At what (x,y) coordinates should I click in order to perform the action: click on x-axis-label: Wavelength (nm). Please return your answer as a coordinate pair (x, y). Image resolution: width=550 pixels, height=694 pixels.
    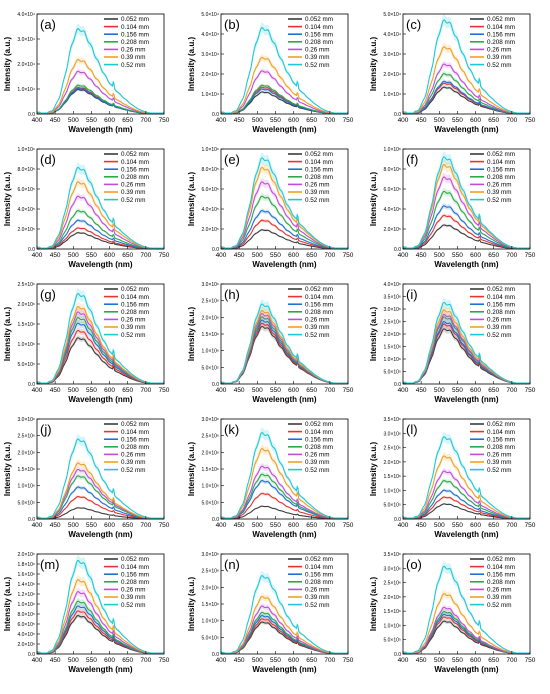
    Looking at the image, I should click on (466, 399).